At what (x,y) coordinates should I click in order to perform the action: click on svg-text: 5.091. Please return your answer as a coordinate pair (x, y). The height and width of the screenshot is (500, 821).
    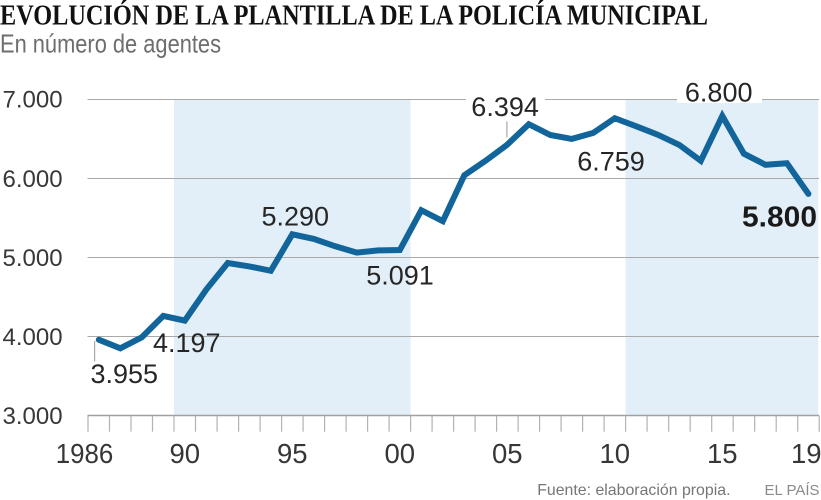
    Looking at the image, I should click on (400, 275).